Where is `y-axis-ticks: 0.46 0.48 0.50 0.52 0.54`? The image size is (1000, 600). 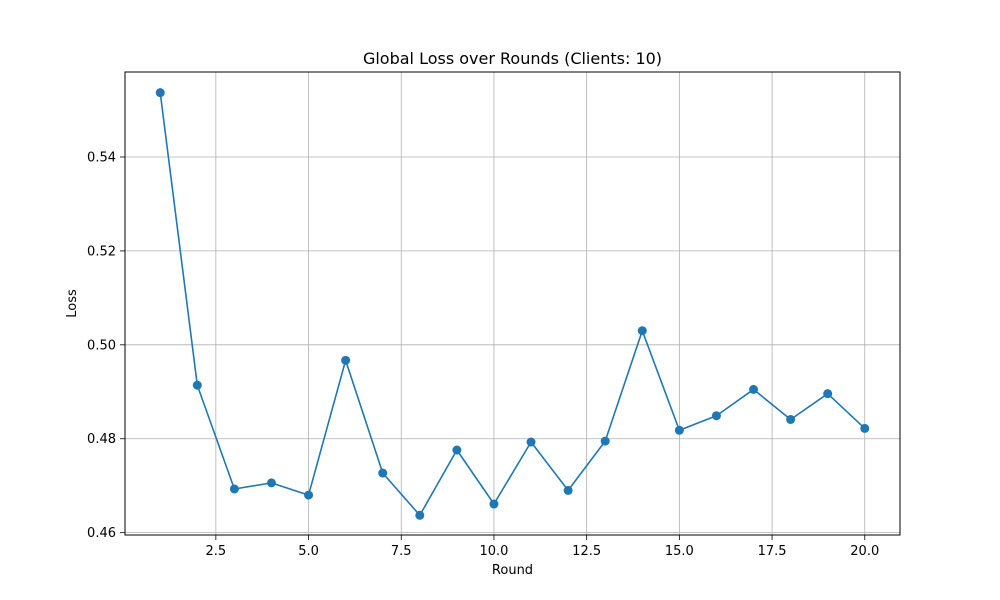
y-axis-ticks: 0.46 0.48 0.50 0.52 0.54 is located at coordinates (106, 345).